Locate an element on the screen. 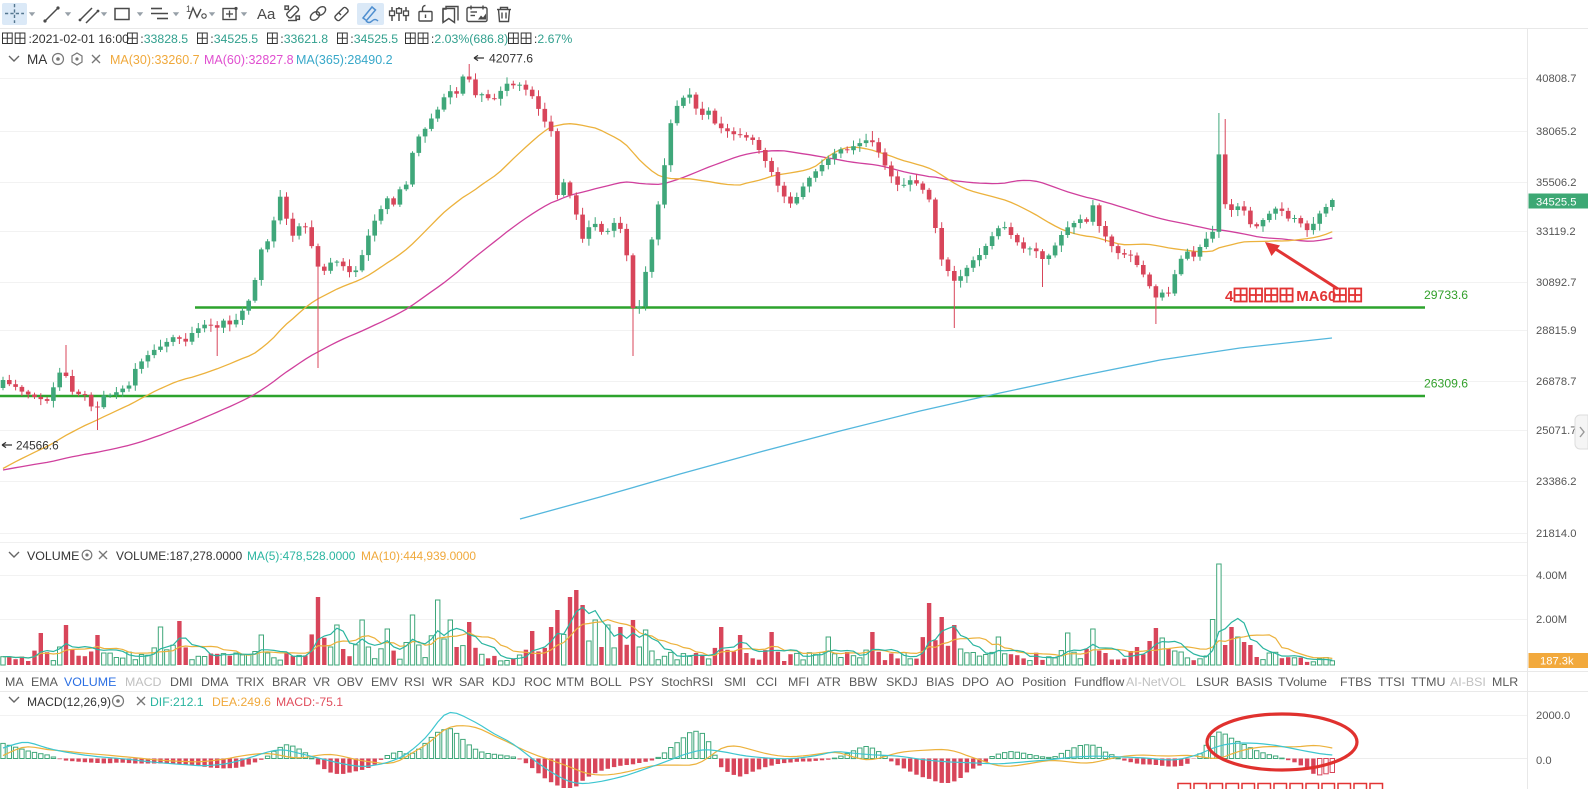 The image size is (1588, 789). svg-text: TTSI is located at coordinates (1391, 682).